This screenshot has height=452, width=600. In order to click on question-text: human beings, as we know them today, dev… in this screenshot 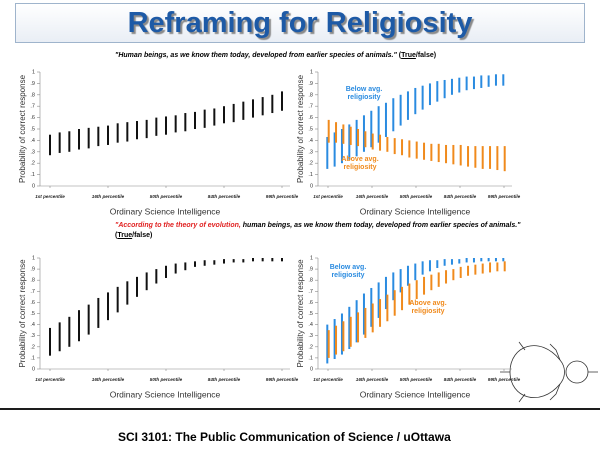, I will do `click(380, 225)`.